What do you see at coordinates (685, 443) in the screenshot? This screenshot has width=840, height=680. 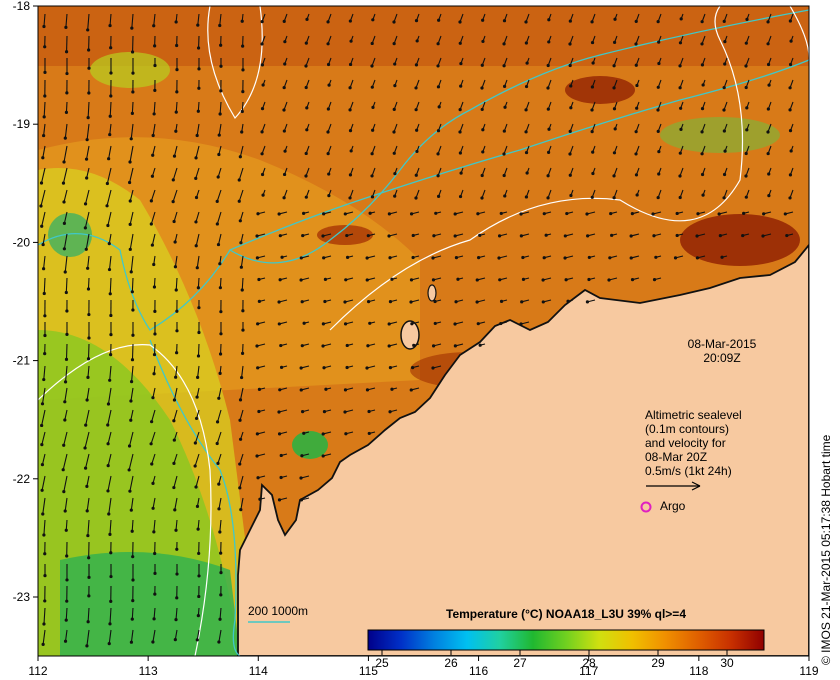 I see `legend-line: and velocity for` at bounding box center [685, 443].